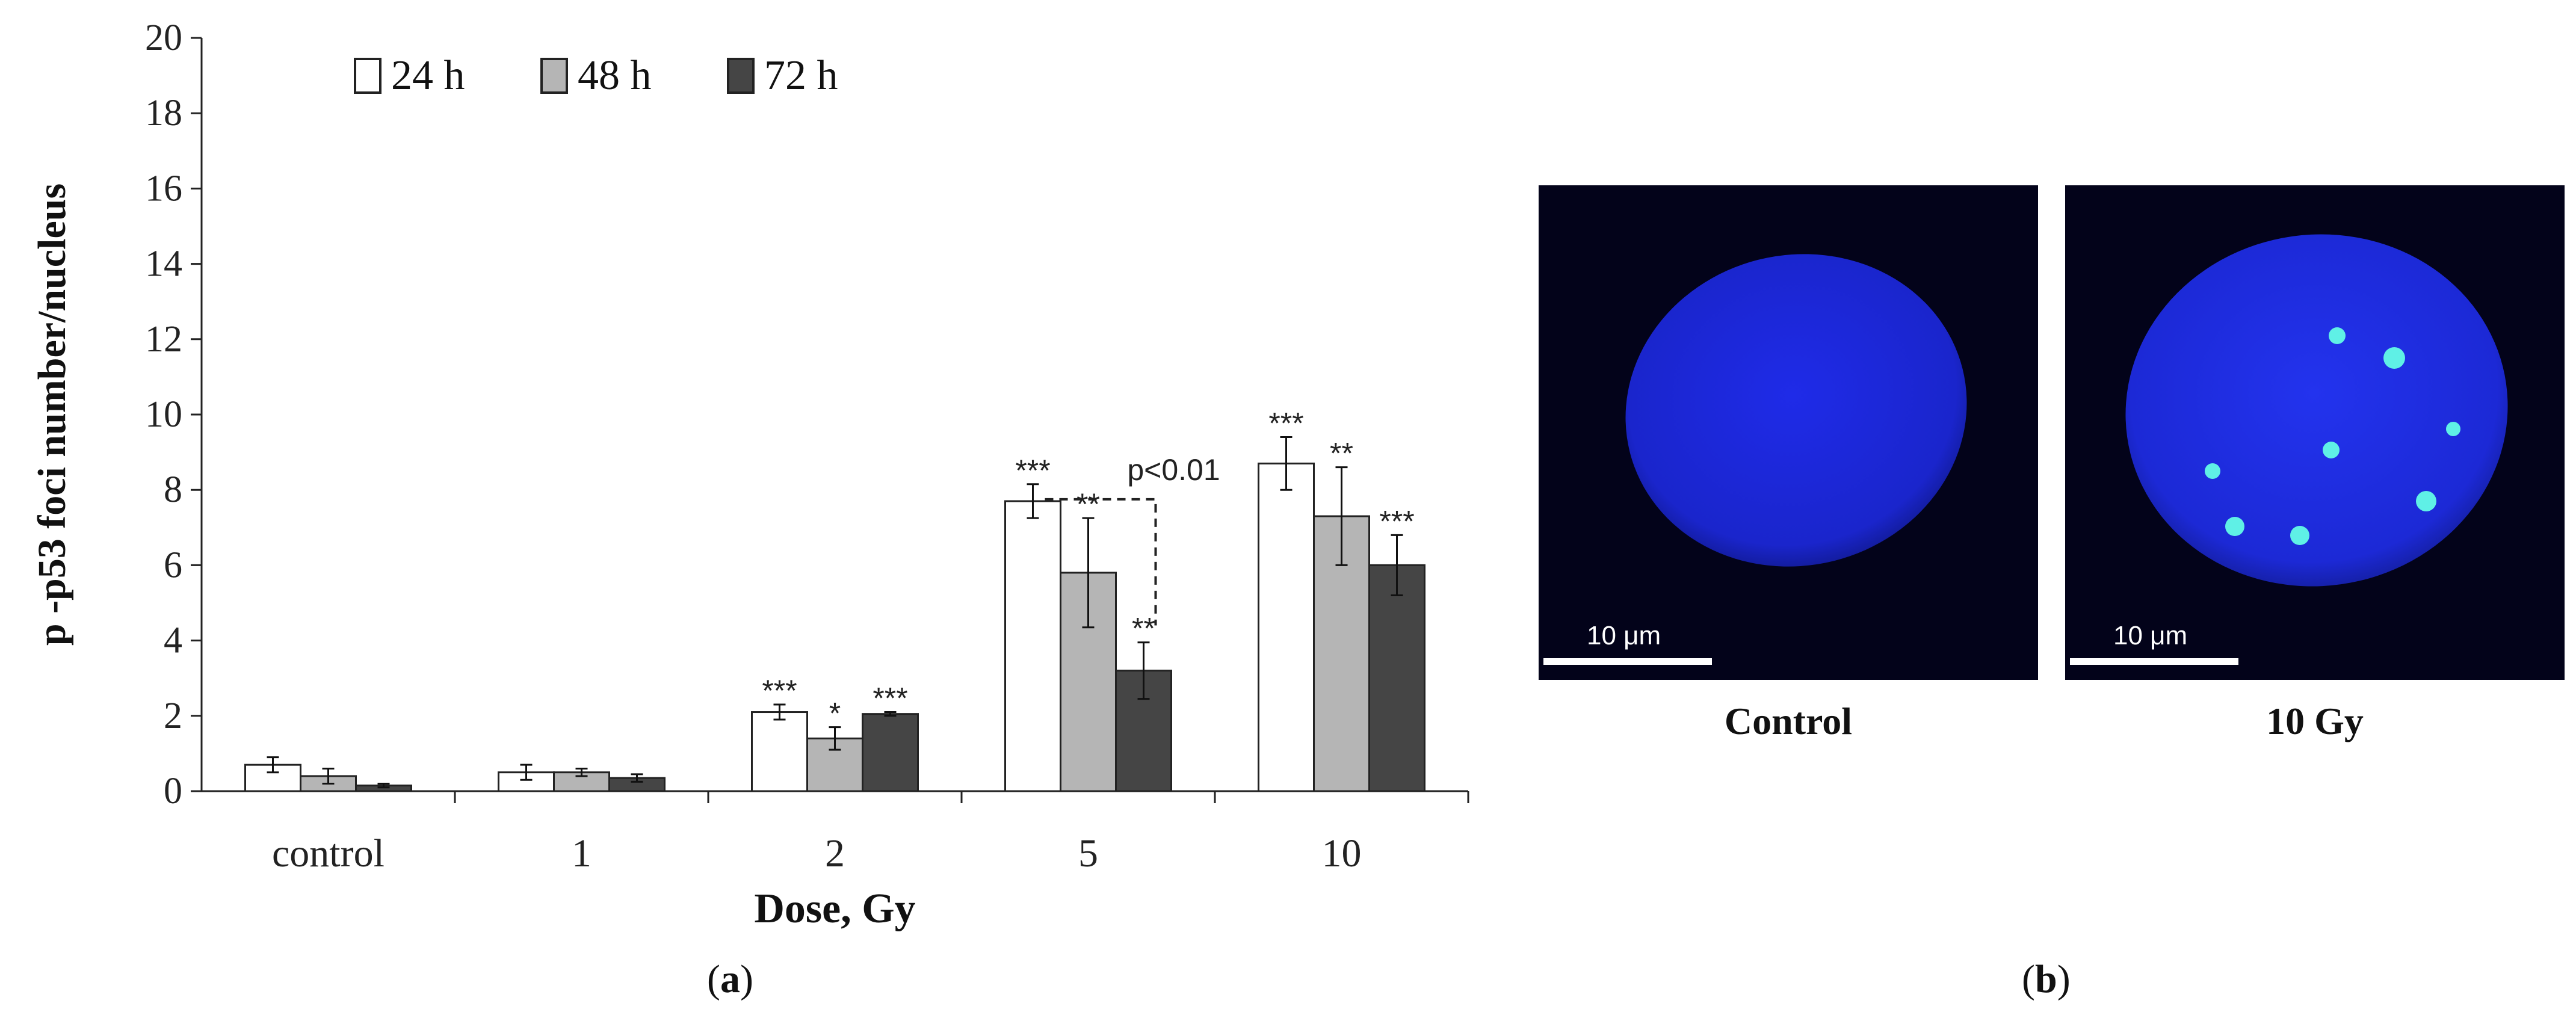  Describe the element at coordinates (730, 979) in the screenshot. I see `panel-label-a: (a)` at that location.